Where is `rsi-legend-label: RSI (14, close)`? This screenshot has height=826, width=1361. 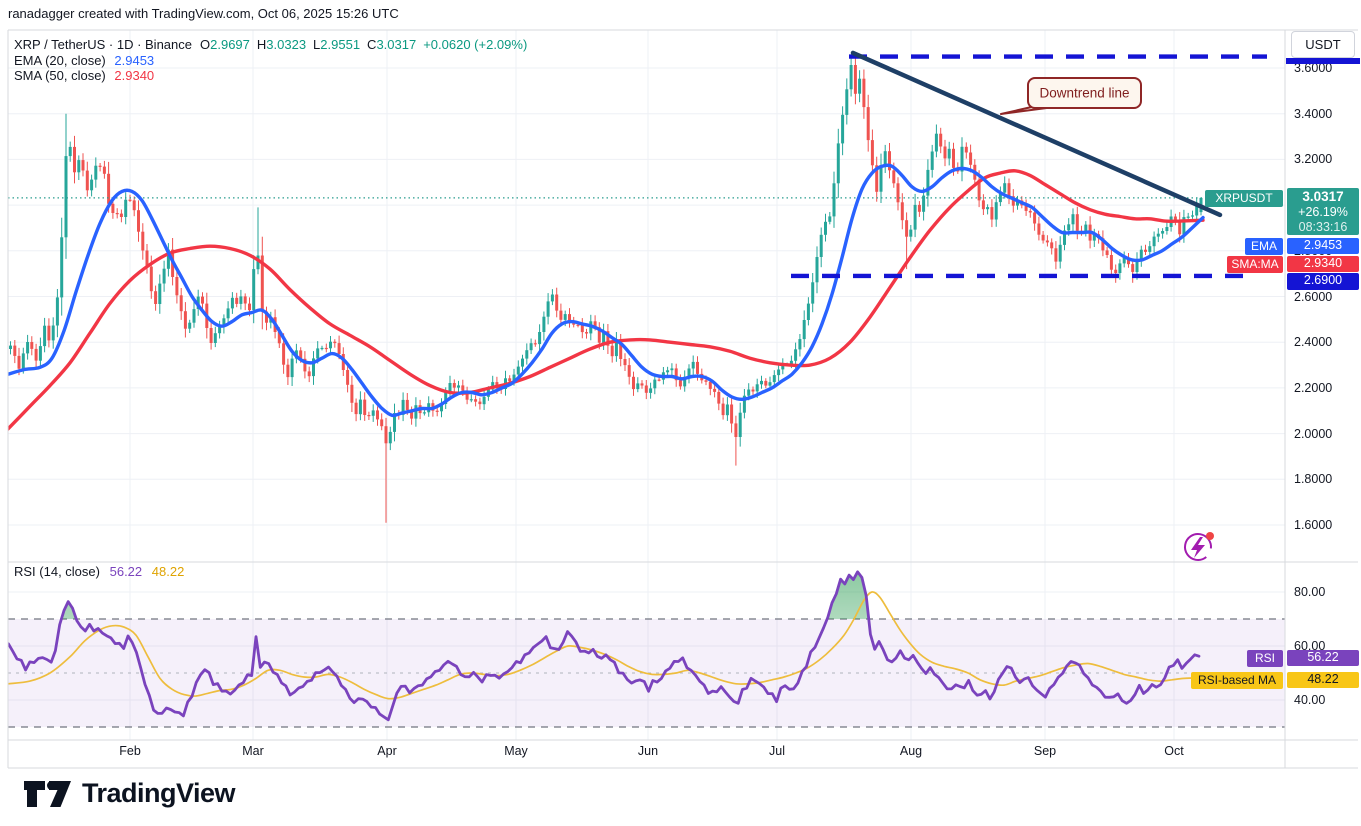
rsi-legend-label: RSI (14, close) is located at coordinates (57, 571).